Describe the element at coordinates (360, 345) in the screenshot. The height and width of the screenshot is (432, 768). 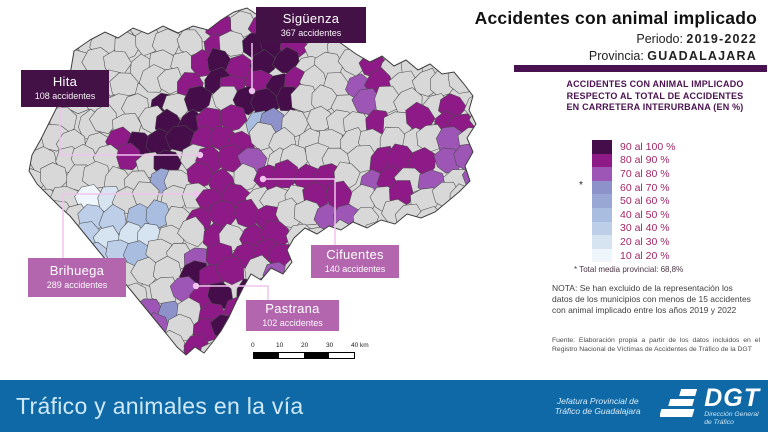
I see `scale-tick: 40 km` at that location.